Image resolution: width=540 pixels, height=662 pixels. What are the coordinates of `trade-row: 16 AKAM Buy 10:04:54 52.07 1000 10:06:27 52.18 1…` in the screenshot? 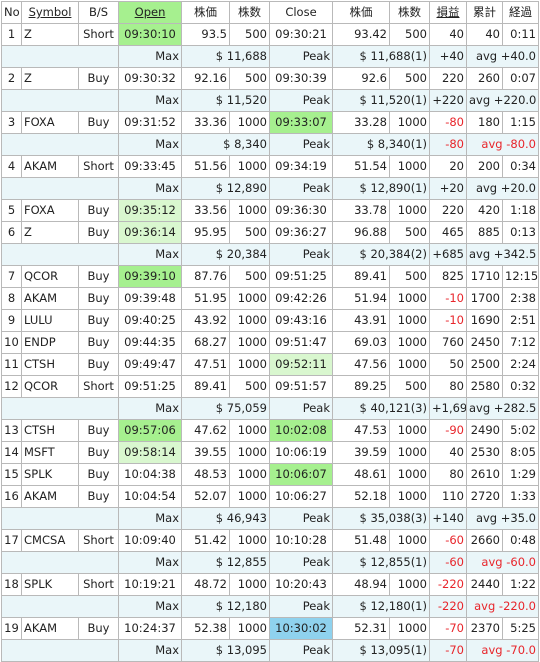 It's located at (270, 496).